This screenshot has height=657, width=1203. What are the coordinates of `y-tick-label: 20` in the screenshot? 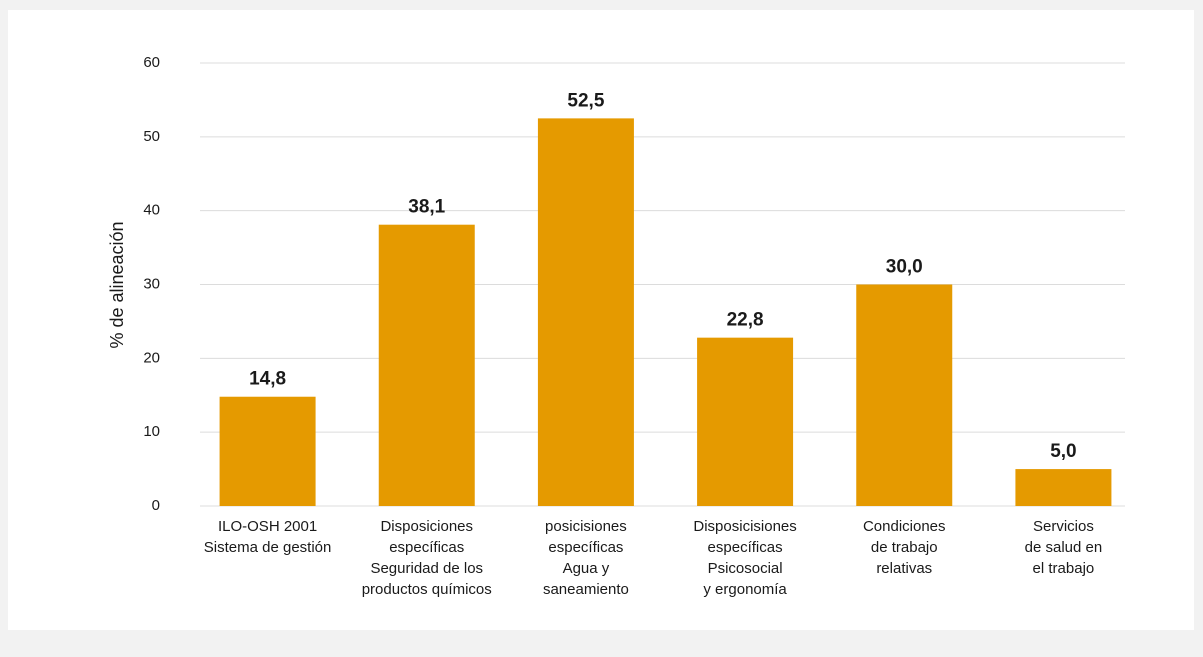 It's located at (151, 357).